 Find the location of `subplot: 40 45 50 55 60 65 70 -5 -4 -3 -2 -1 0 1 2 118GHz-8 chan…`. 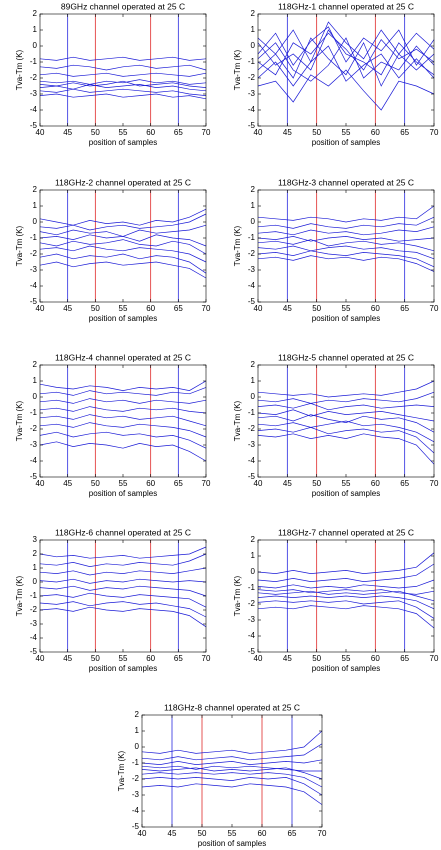

subplot: 40 45 50 55 60 65 70 -5 -4 -3 -2 -1 0 1 2 118GHz-8 chan… is located at coordinates (222, 775).